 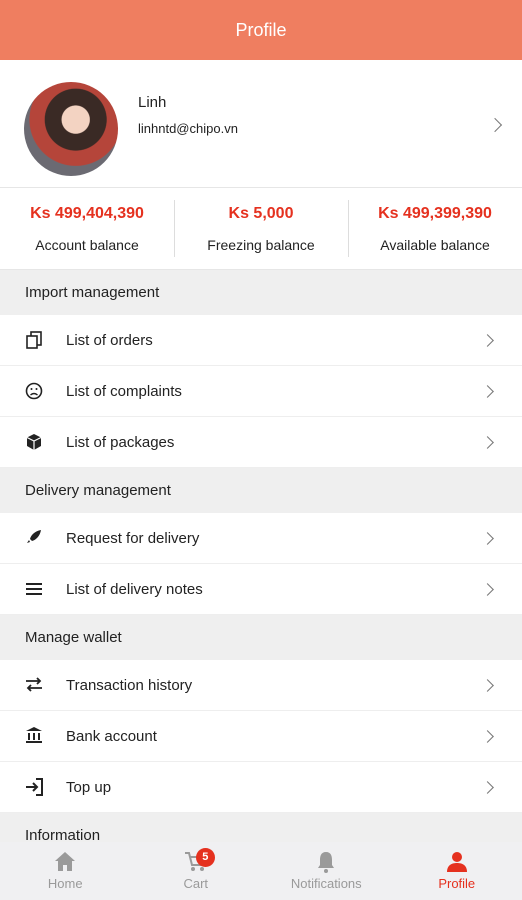 I want to click on menu-item: Request for delivery, so click(x=261, y=538).